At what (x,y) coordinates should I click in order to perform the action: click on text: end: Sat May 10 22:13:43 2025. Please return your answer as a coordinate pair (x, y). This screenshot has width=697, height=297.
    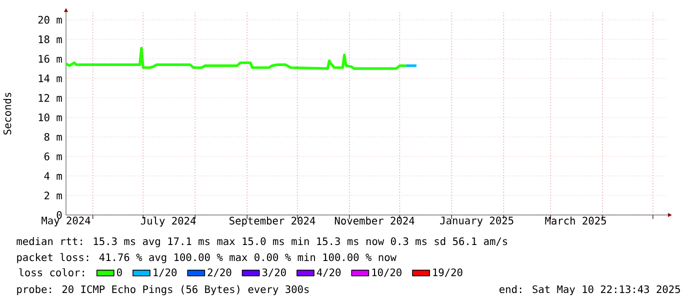
    Looking at the image, I should click on (590, 290).